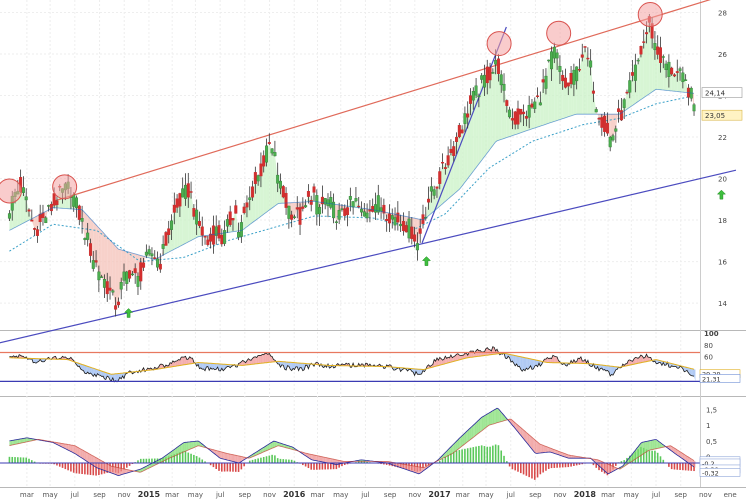 This screenshot has height=504, width=746. I want to click on candle, so click(283, 191).